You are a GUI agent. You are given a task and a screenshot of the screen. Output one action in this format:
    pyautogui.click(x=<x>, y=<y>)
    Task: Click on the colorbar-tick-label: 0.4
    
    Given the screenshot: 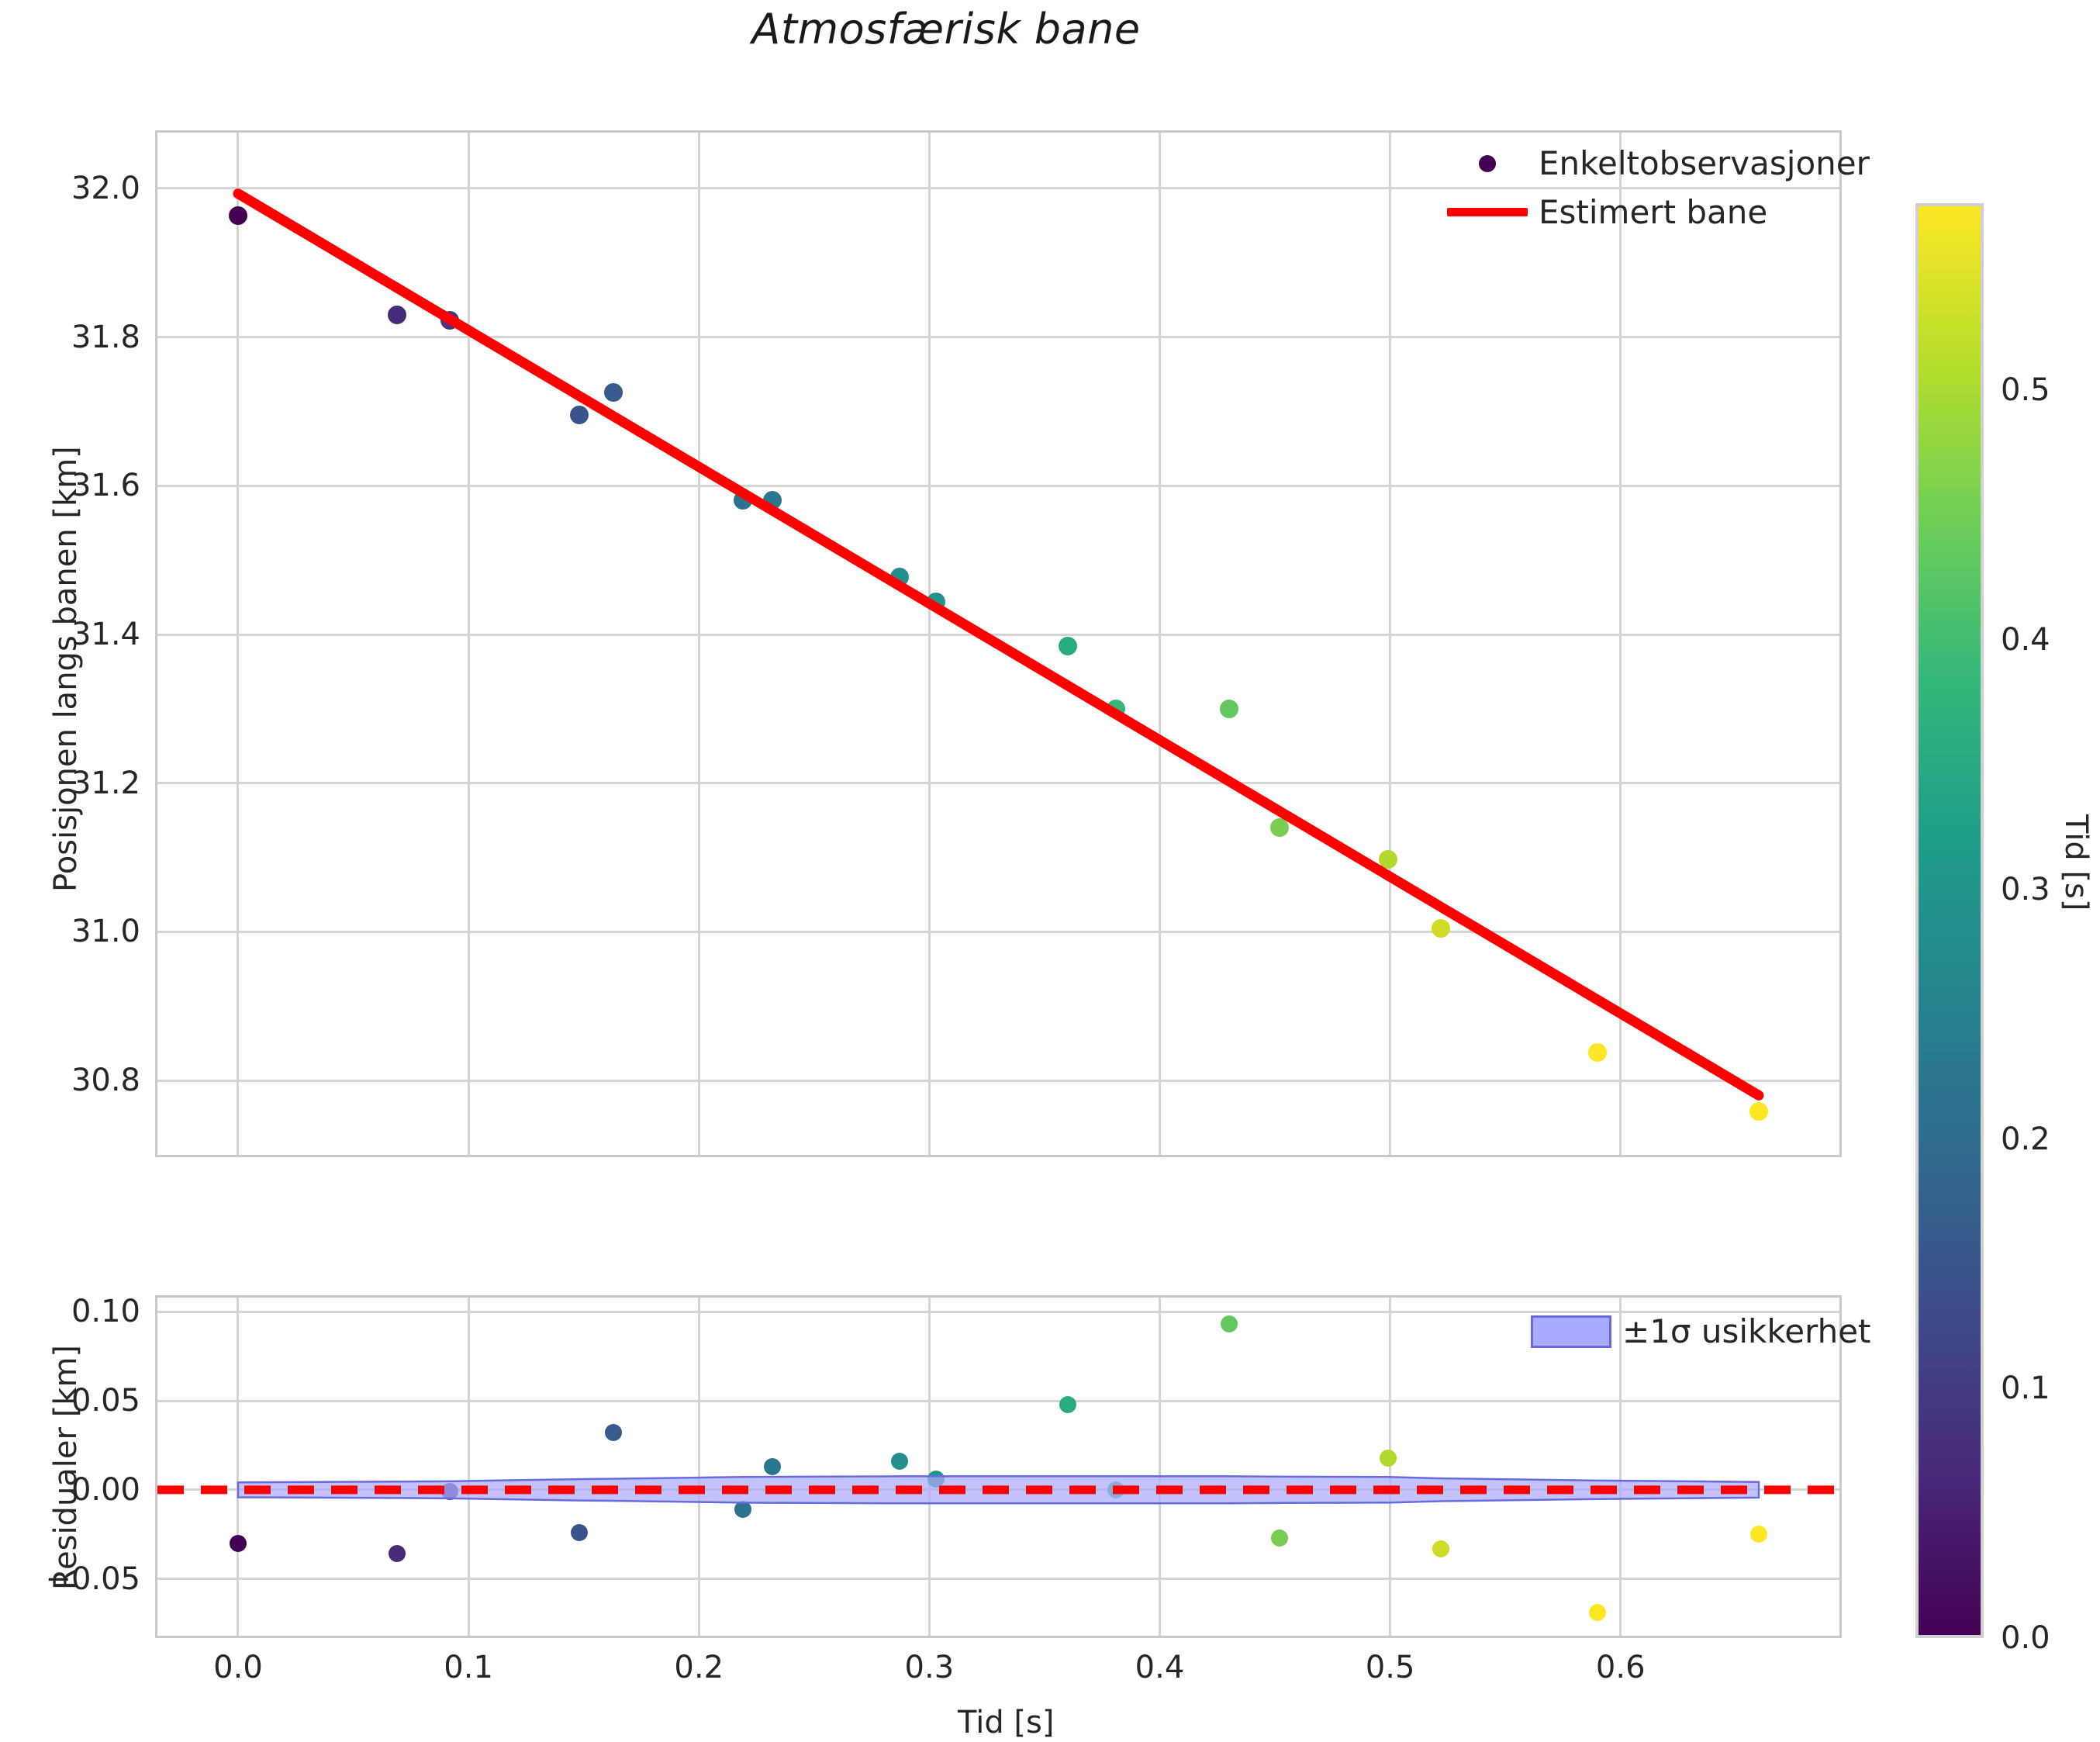 What is the action you would take?
    pyautogui.click(x=2025, y=640)
    